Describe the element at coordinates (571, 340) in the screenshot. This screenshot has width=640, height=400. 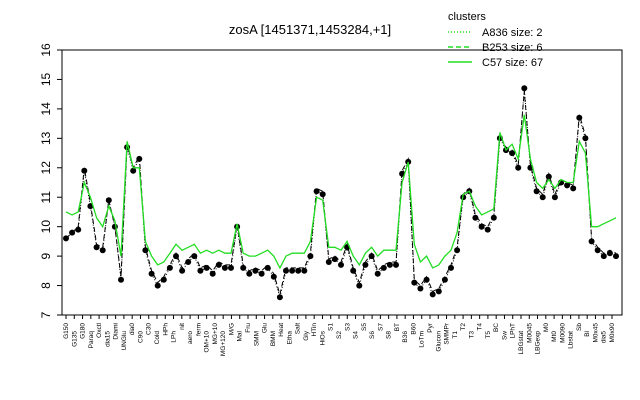
I see `x-tick-label: Lbstat` at that location.